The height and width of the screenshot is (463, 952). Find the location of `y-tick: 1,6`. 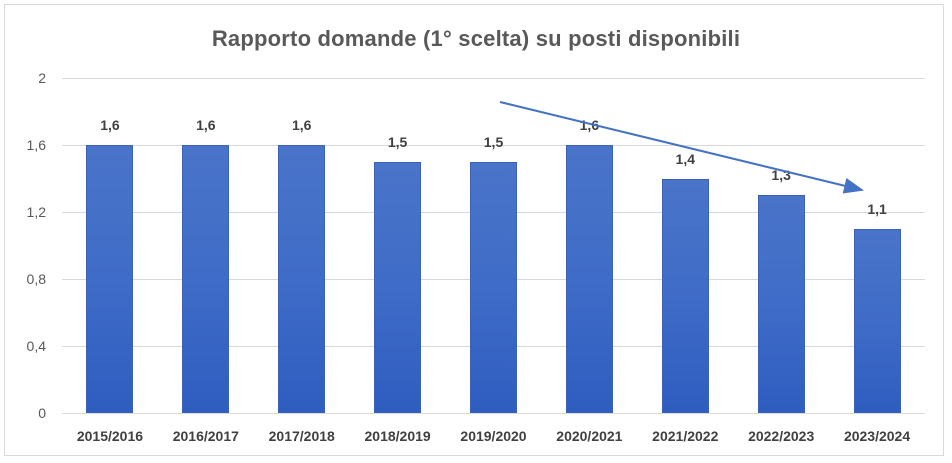

y-tick: 1,6 is located at coordinates (36, 145).